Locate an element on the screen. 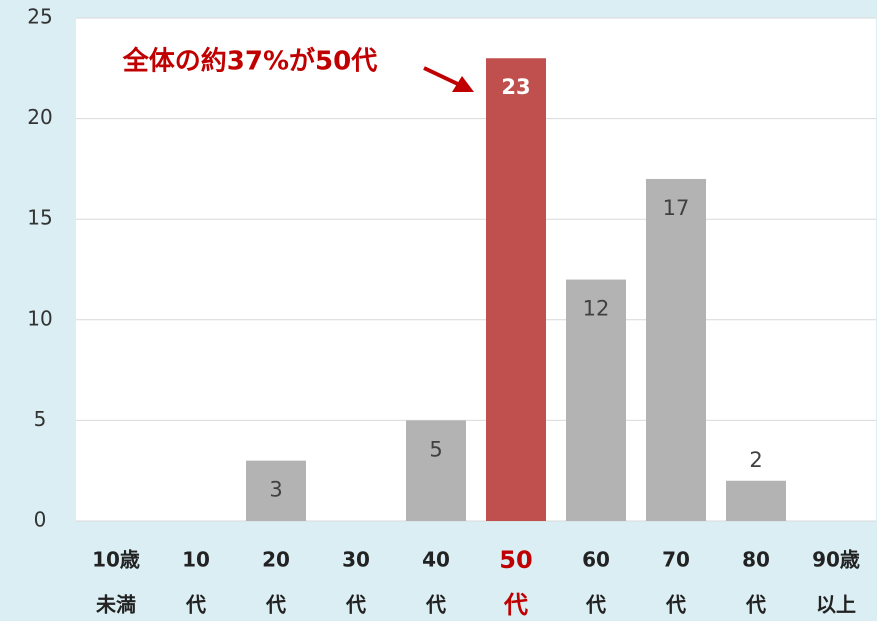 This screenshot has height=621, width=877. annotation-arrow is located at coordinates (443, 77).